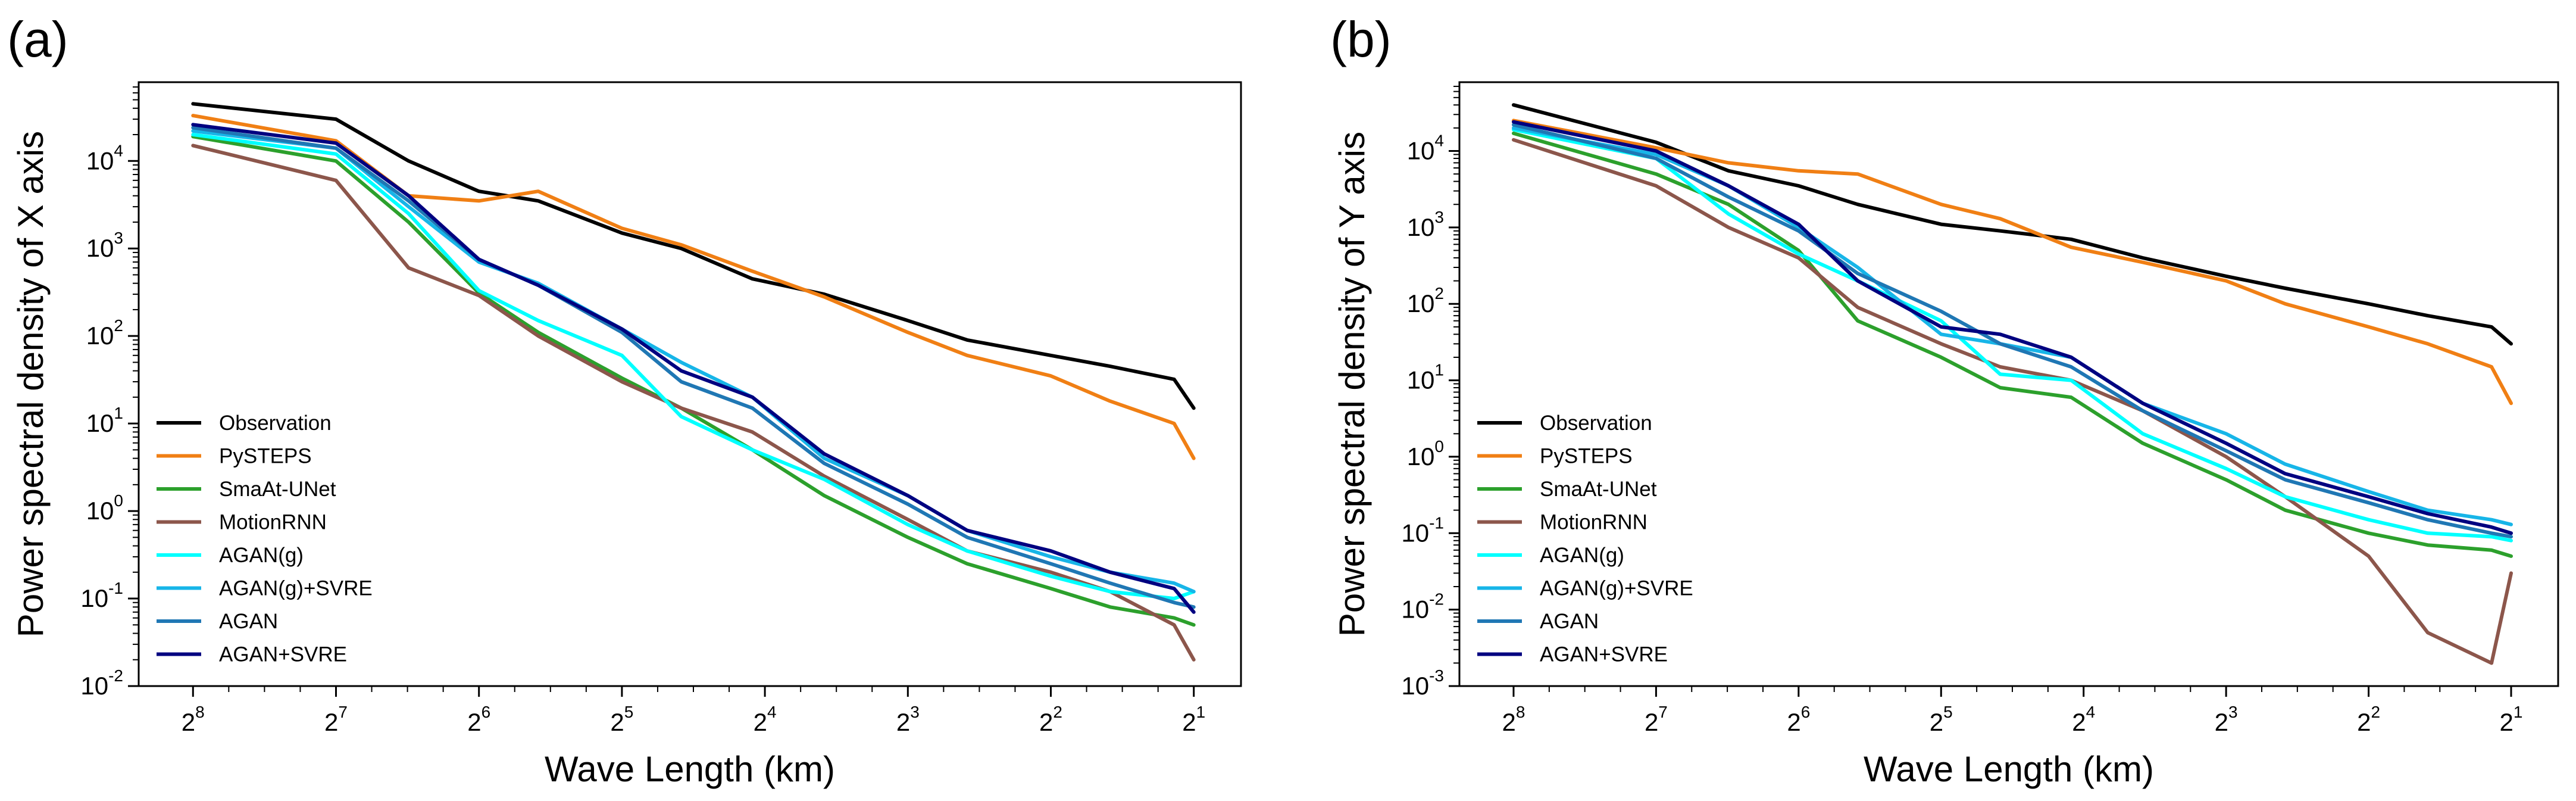 The image size is (2576, 801). I want to click on y-axis-label: Power spectral density of X axis, so click(31, 384).